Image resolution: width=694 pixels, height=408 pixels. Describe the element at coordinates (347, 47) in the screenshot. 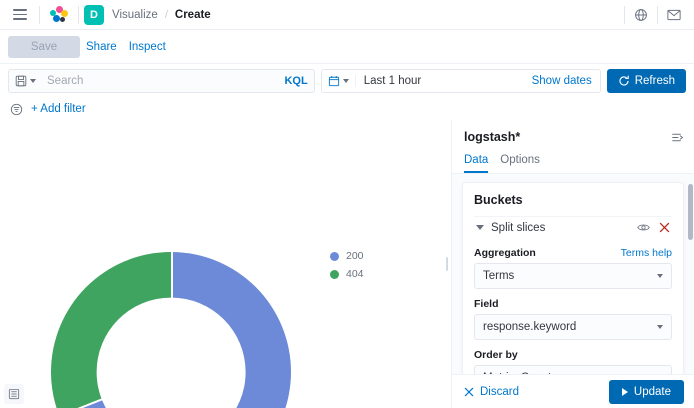

I see `visualization-action-bar: Save Share Inspect` at that location.